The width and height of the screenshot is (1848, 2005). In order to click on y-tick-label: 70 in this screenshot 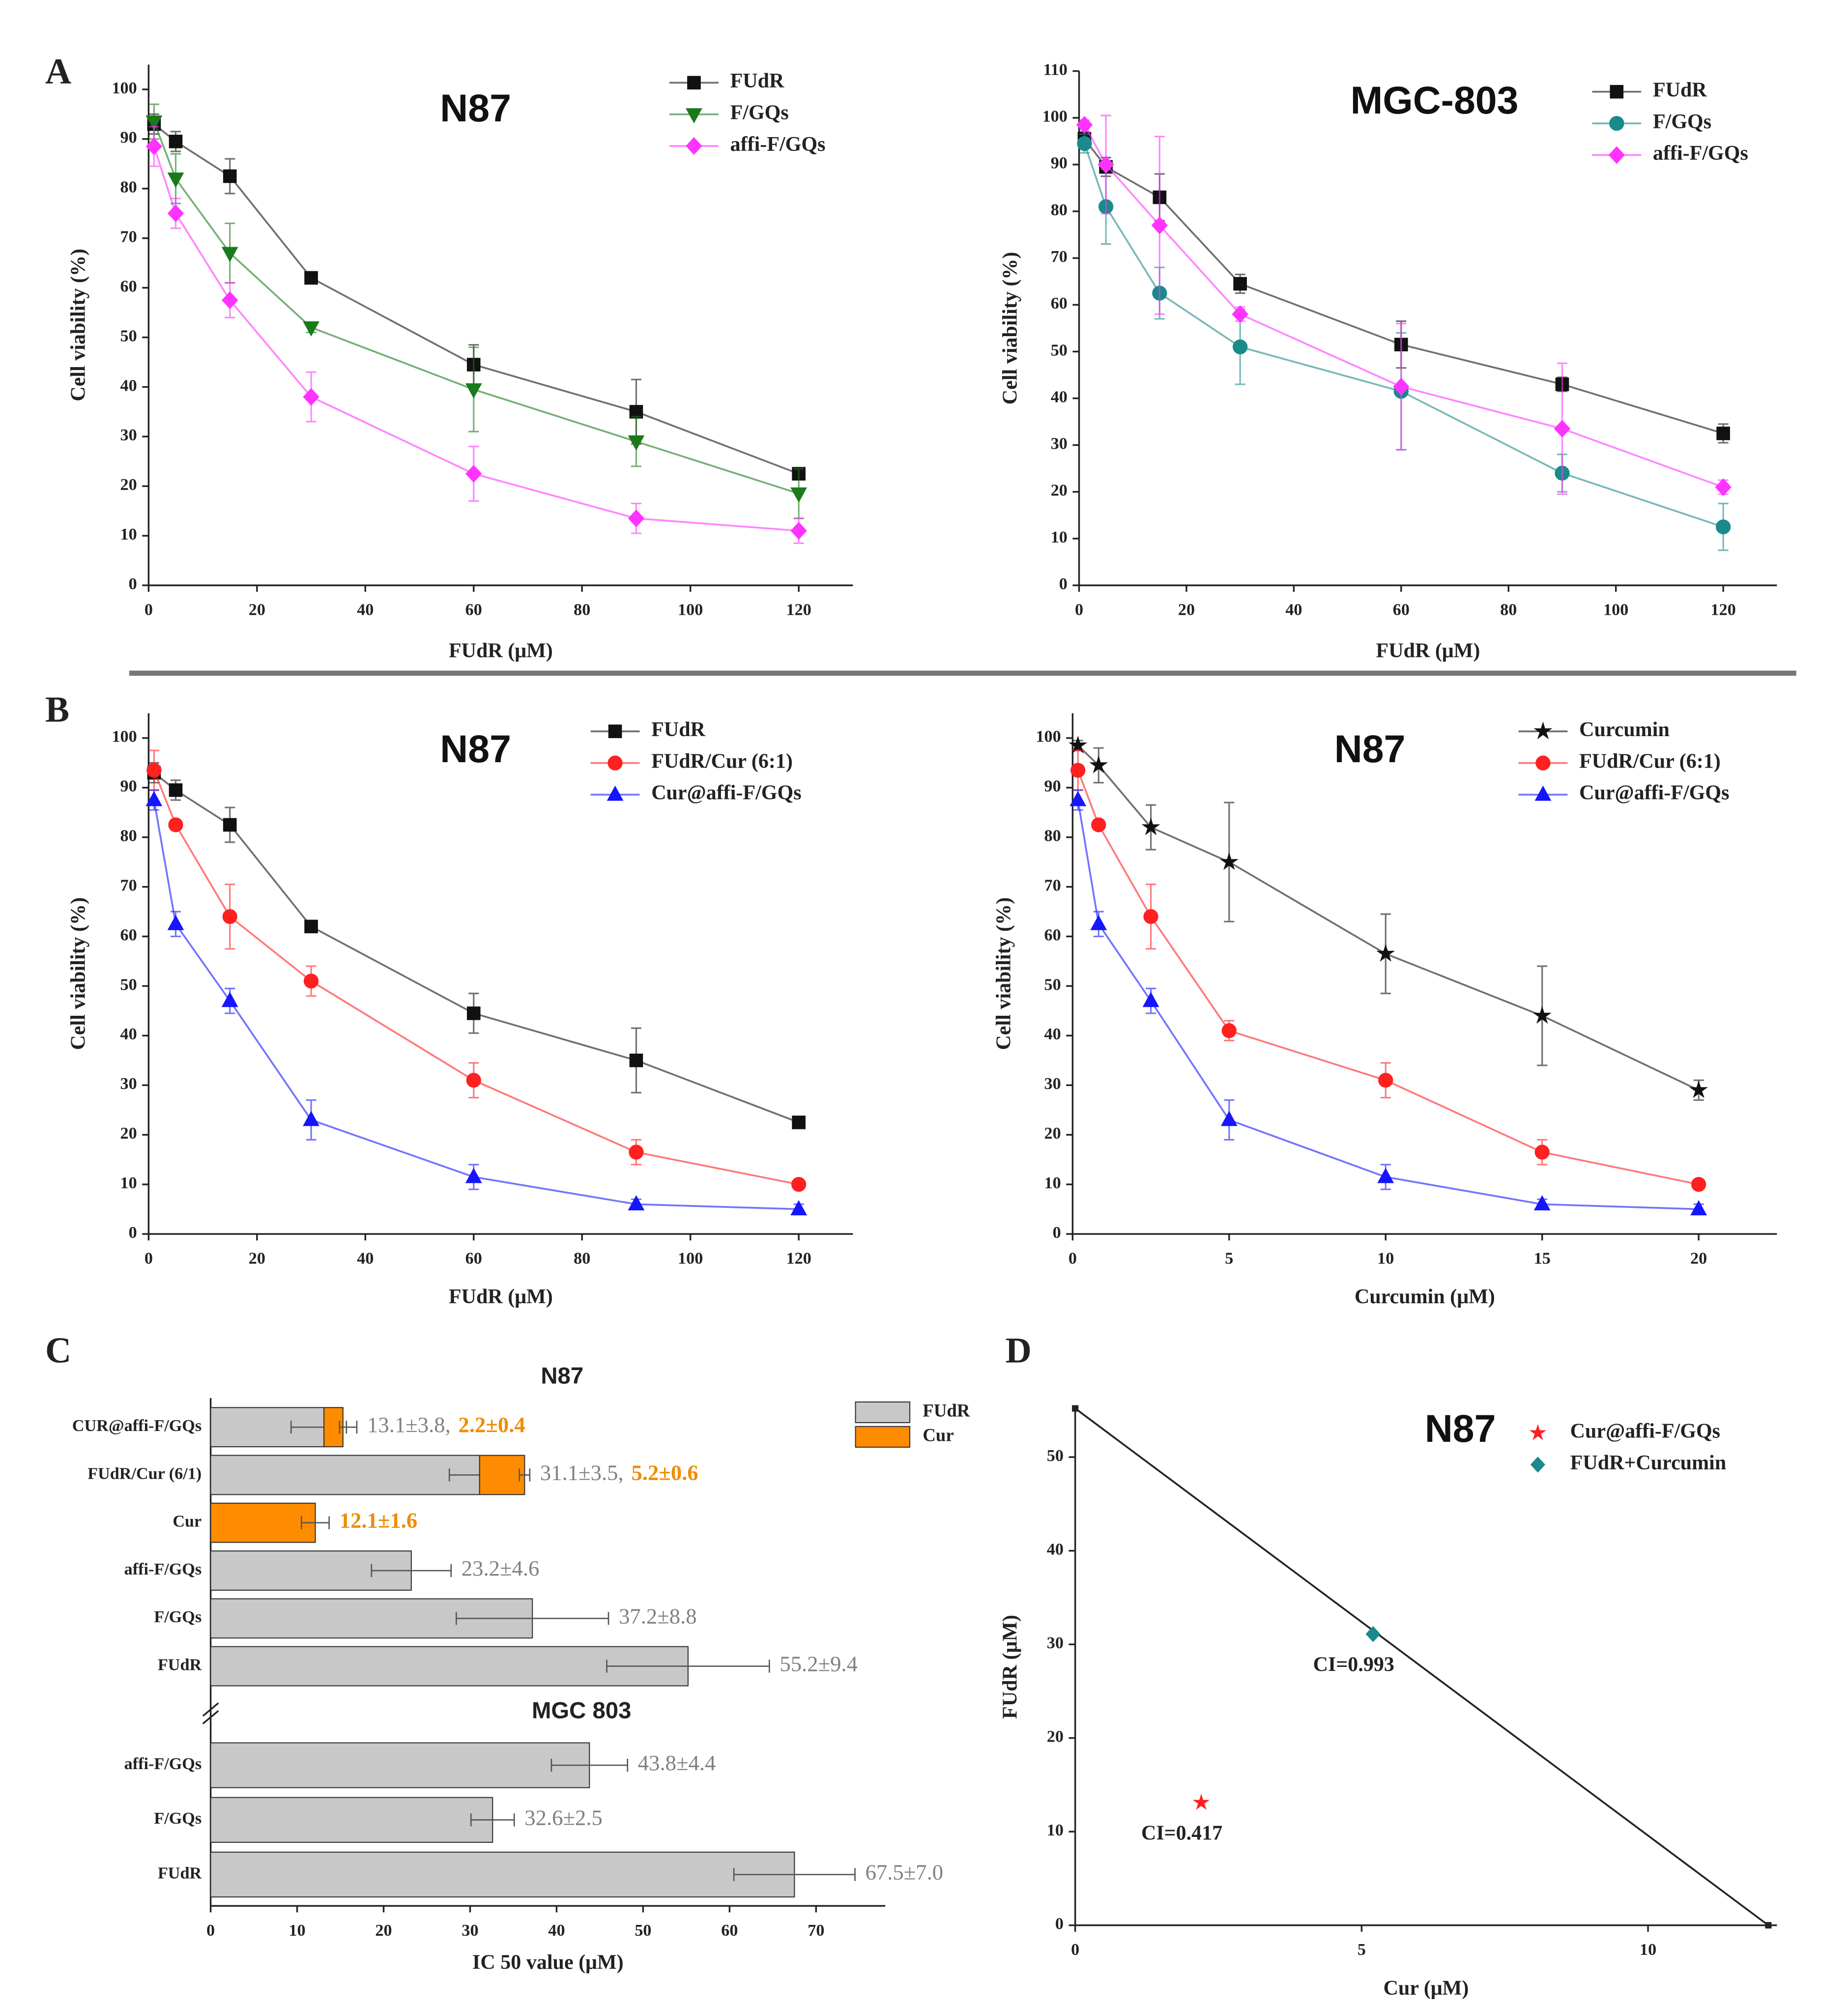, I will do `click(1052, 885)`.